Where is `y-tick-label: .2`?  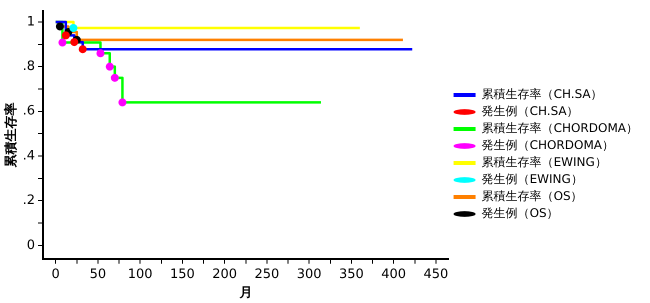 y-tick-label: .2 is located at coordinates (29, 200).